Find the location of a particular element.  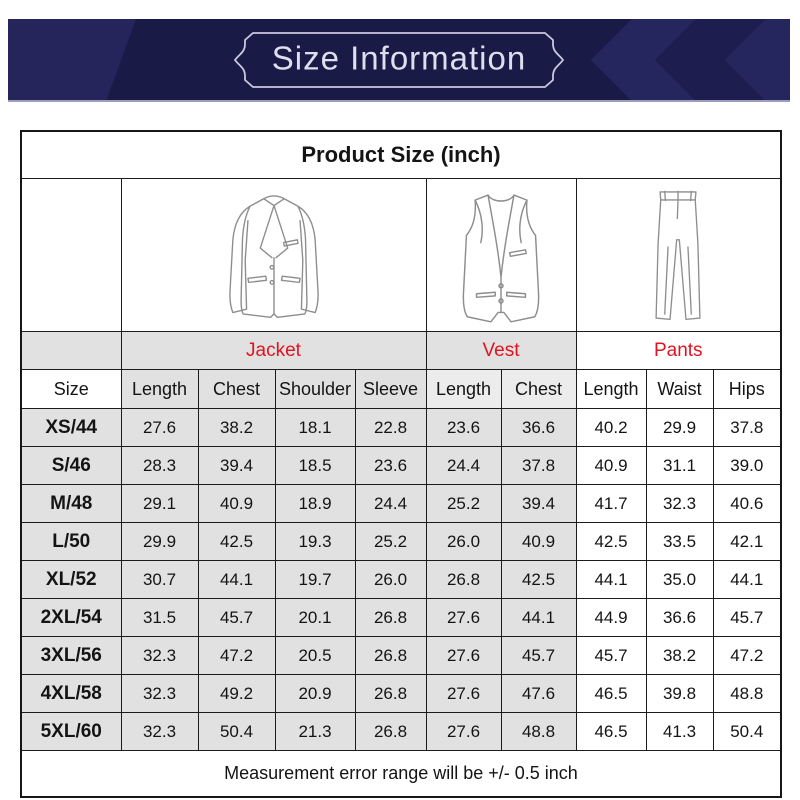

value-cell: 30.7 is located at coordinates (159, 579).